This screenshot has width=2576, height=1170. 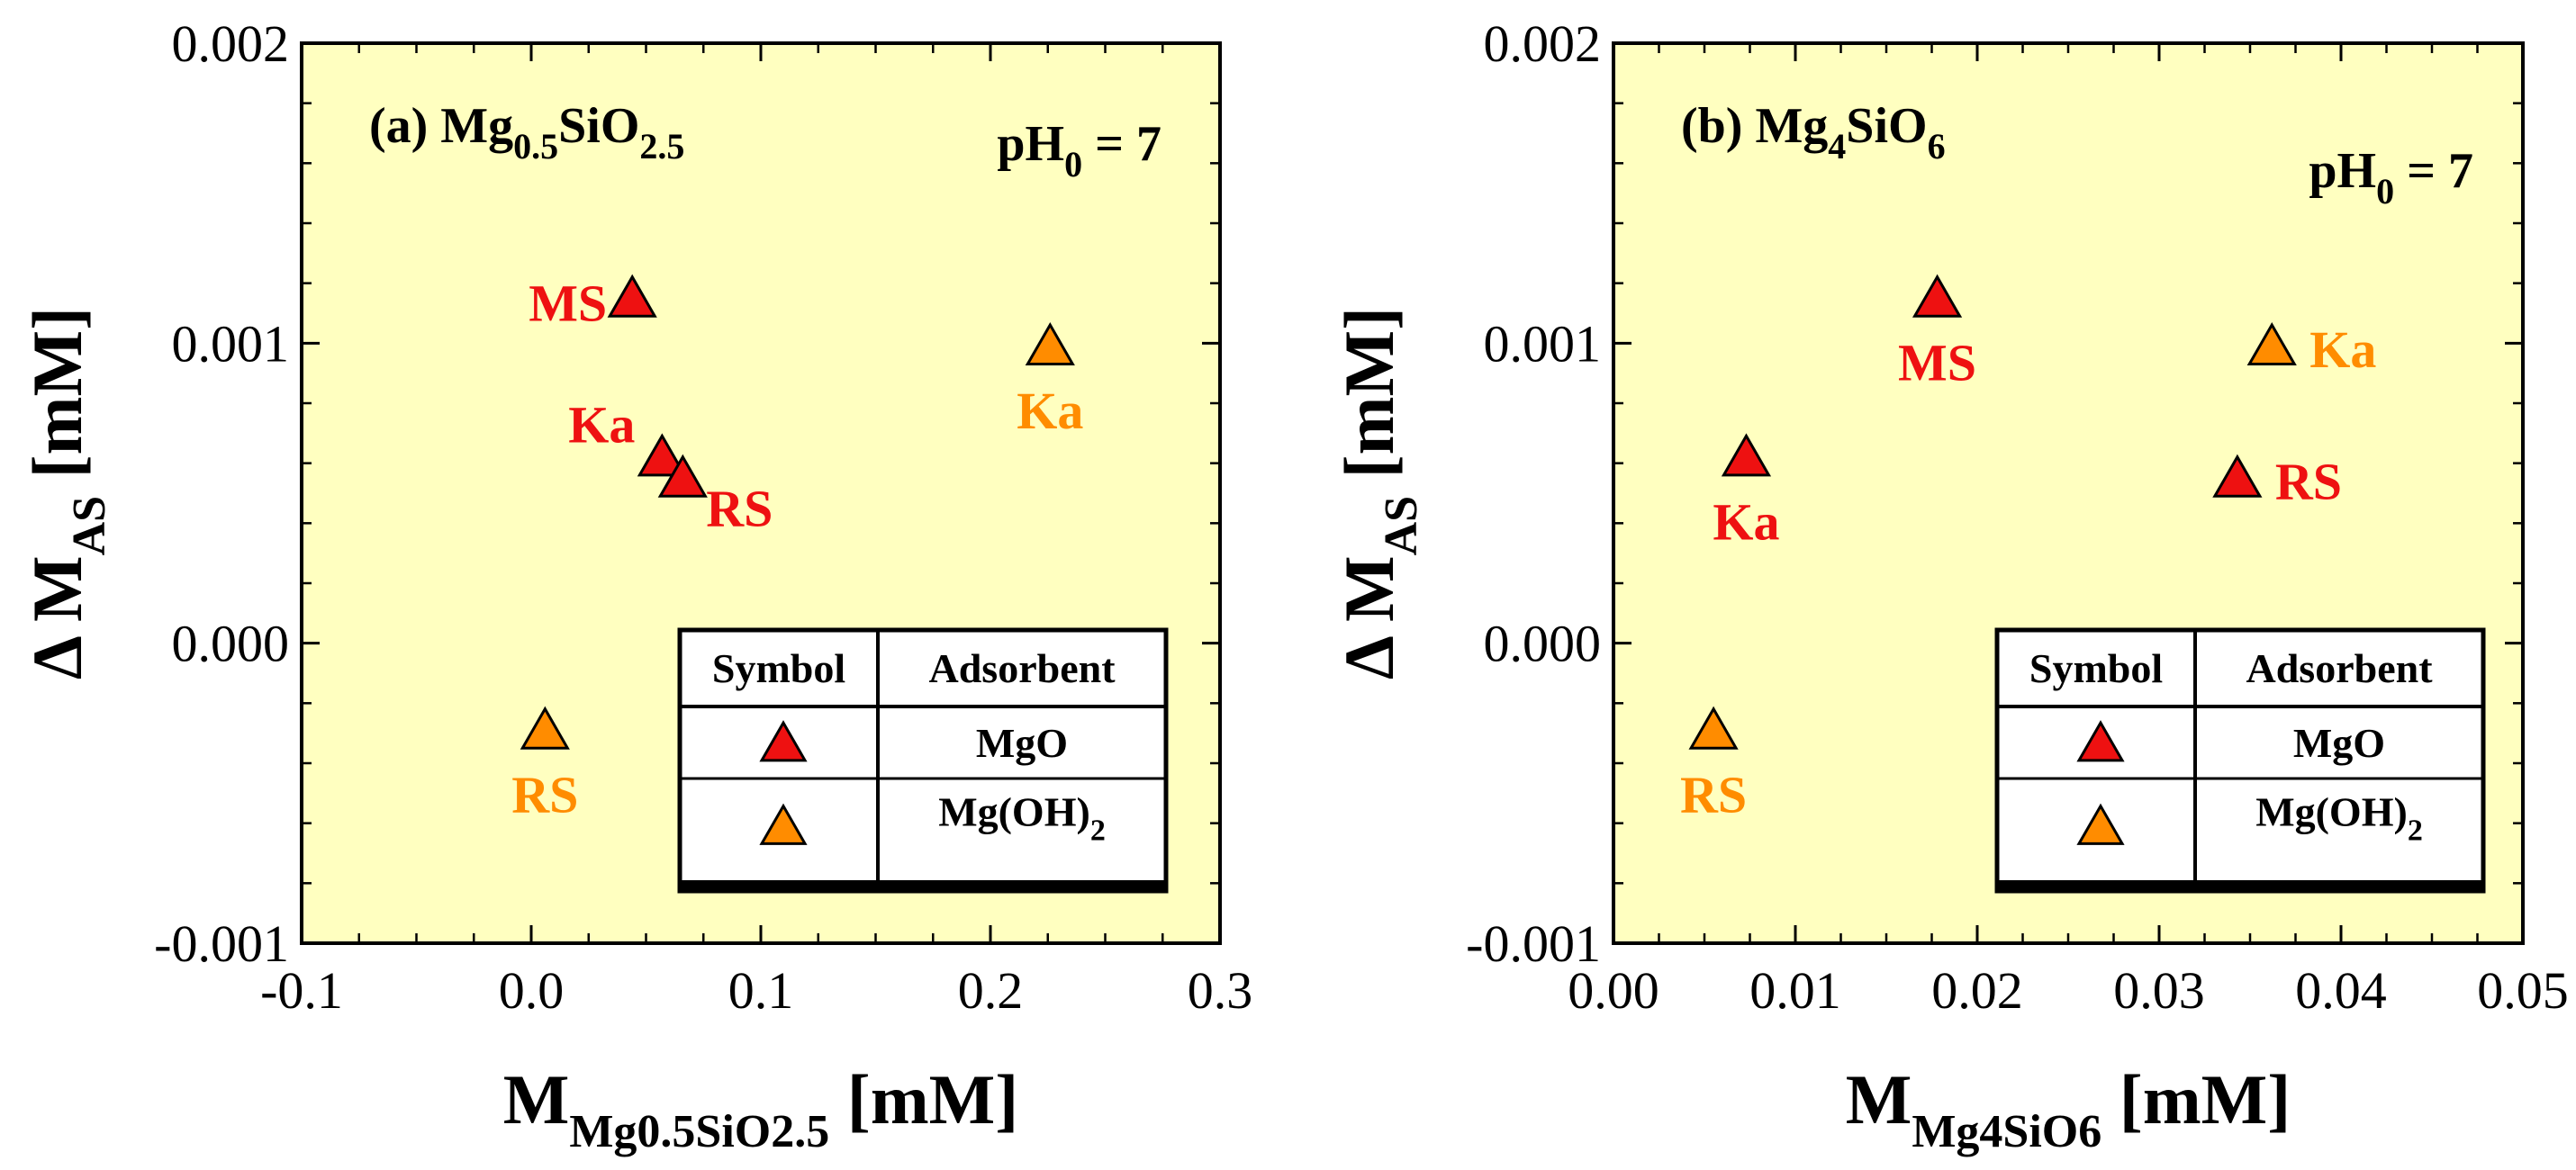 I want to click on panel-label-sub1: 4, so click(x=1837, y=146).